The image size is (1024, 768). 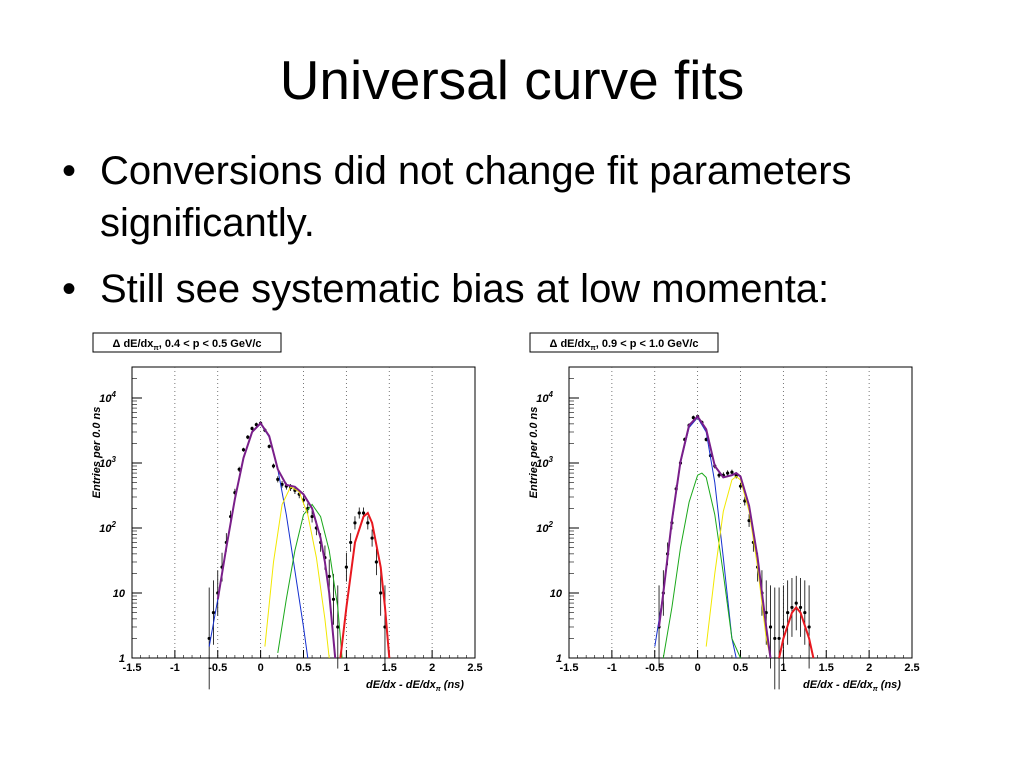 I want to click on slide-title: Universal curve fits, so click(x=512, y=80).